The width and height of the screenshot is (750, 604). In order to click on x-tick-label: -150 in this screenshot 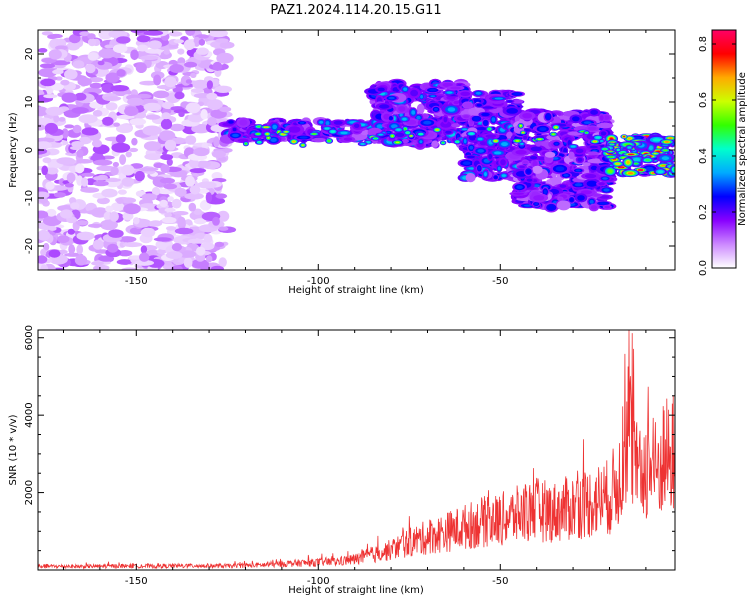, I will do `click(136, 581)`.